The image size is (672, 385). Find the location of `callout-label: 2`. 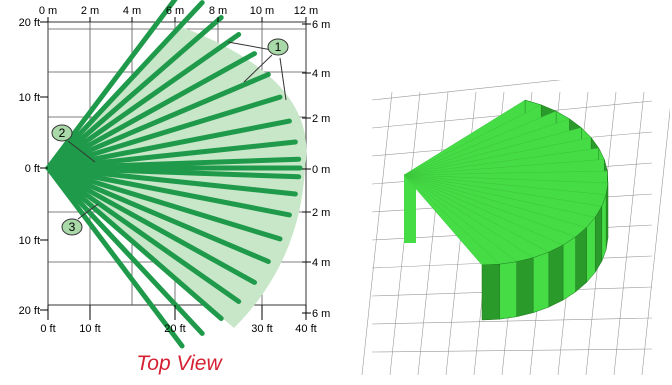

callout-label: 2 is located at coordinates (62, 133).